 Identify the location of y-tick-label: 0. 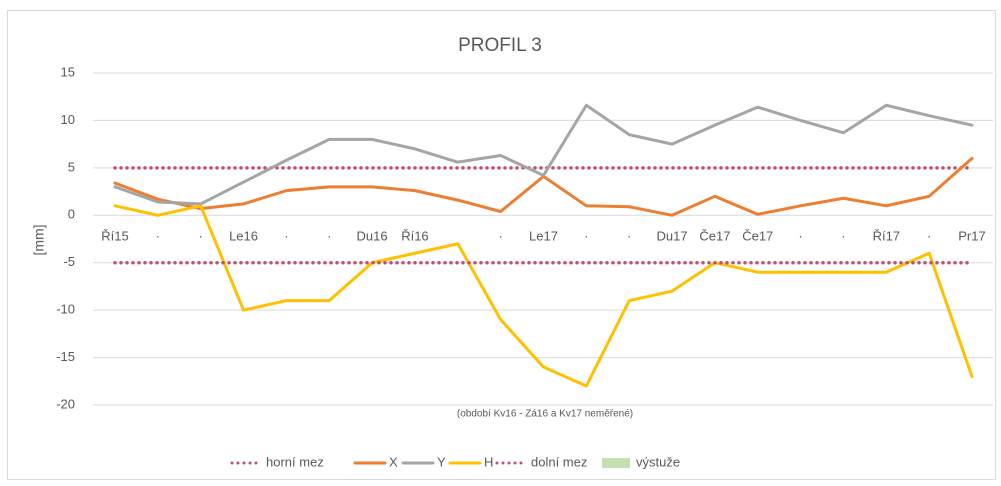
(71, 214).